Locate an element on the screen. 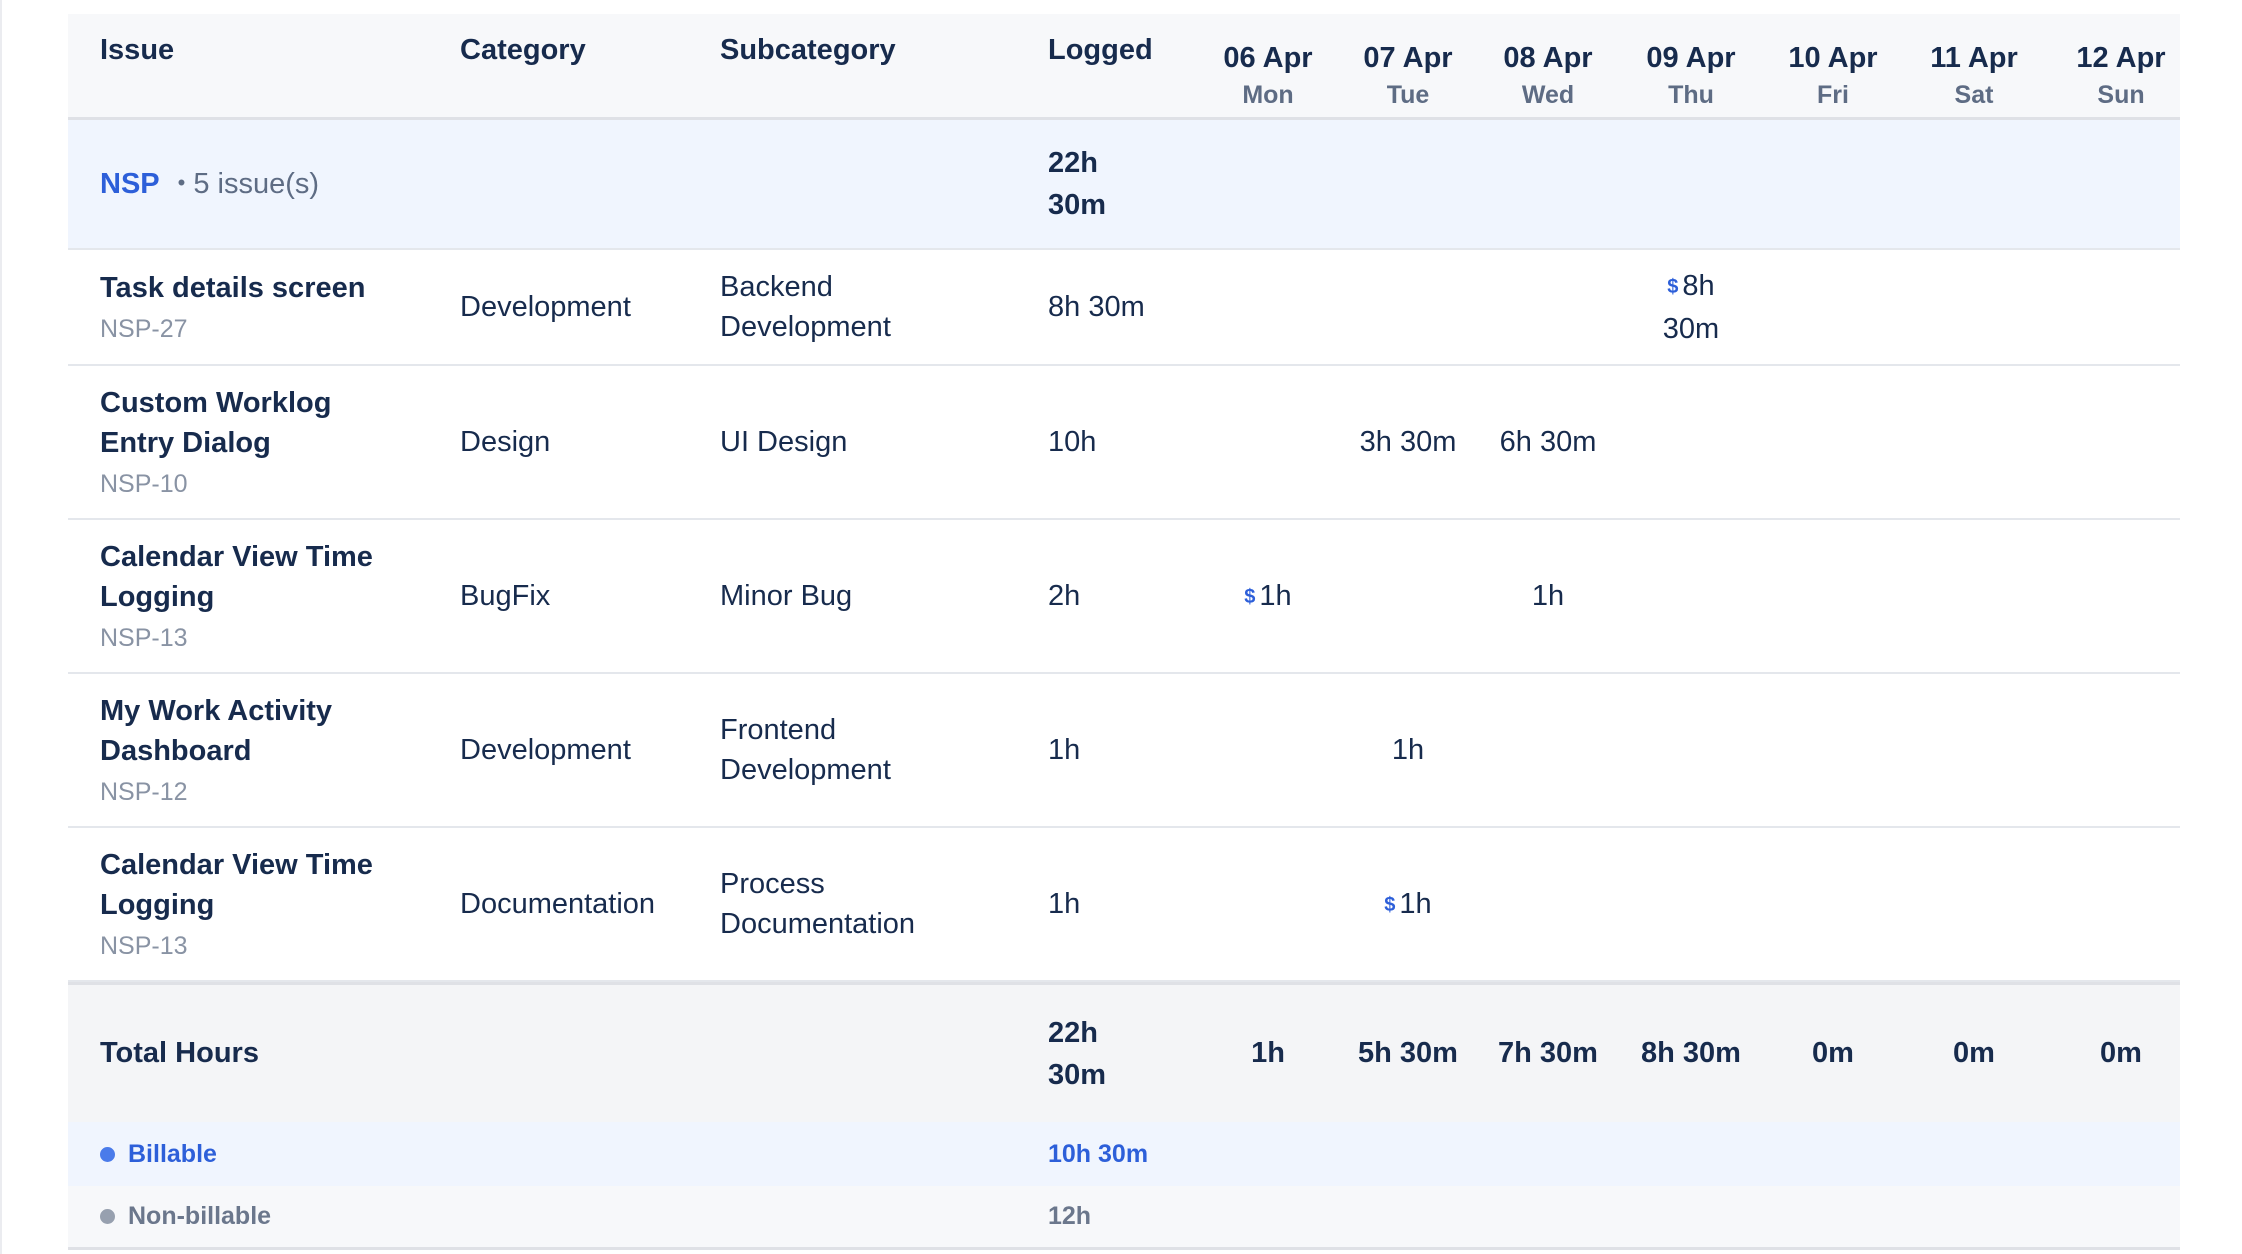 This screenshot has width=2242, height=1254. worklog-wed: 1h is located at coordinates (1548, 596).